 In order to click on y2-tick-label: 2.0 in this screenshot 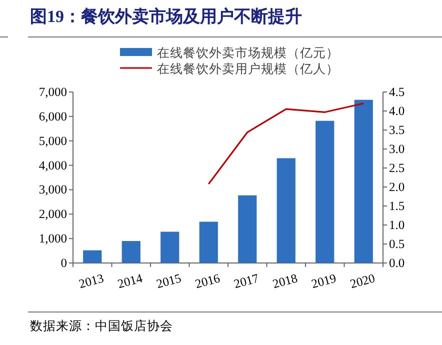, I will do `click(397, 187)`.